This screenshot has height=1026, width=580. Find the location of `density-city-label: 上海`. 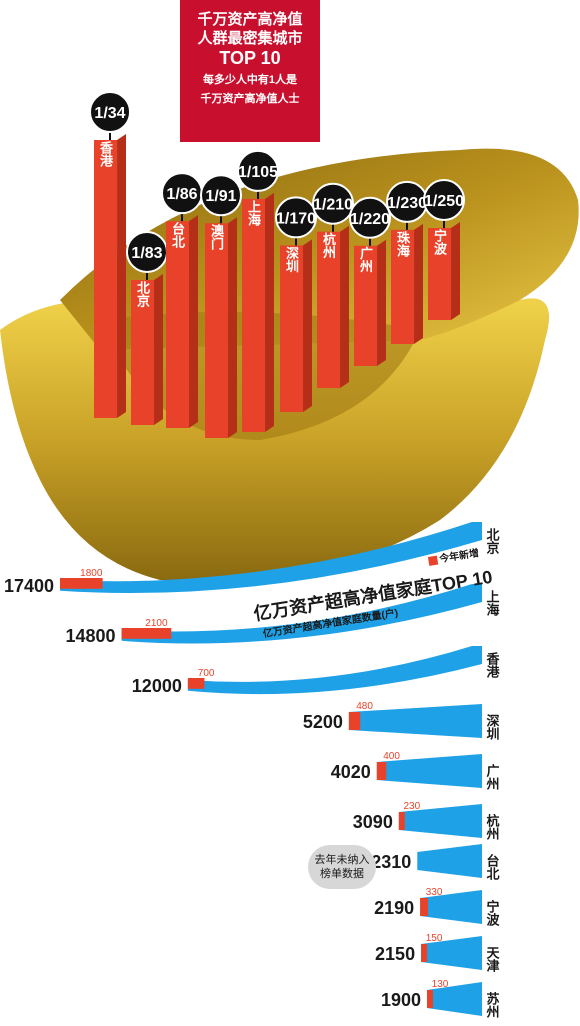

density-city-label: 上海 is located at coordinates (253, 213).